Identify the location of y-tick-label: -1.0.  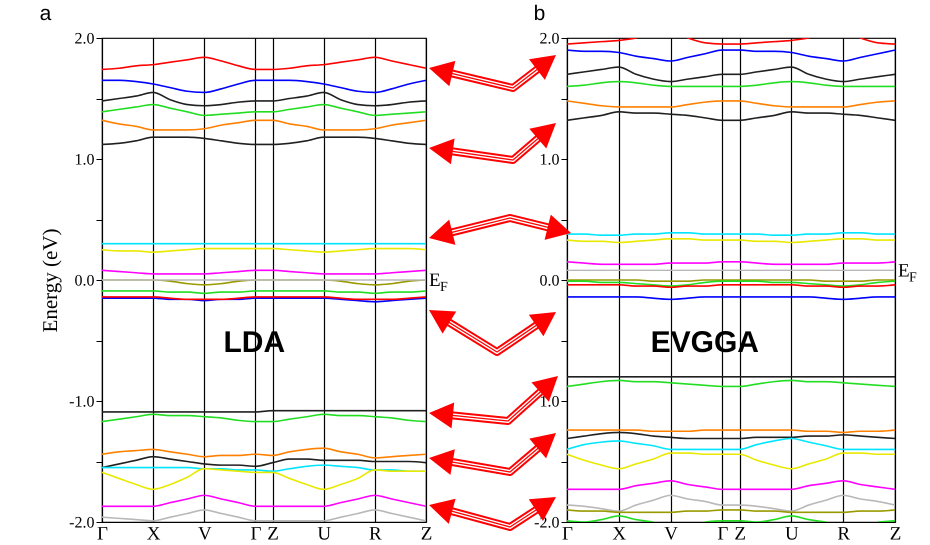
(81, 402).